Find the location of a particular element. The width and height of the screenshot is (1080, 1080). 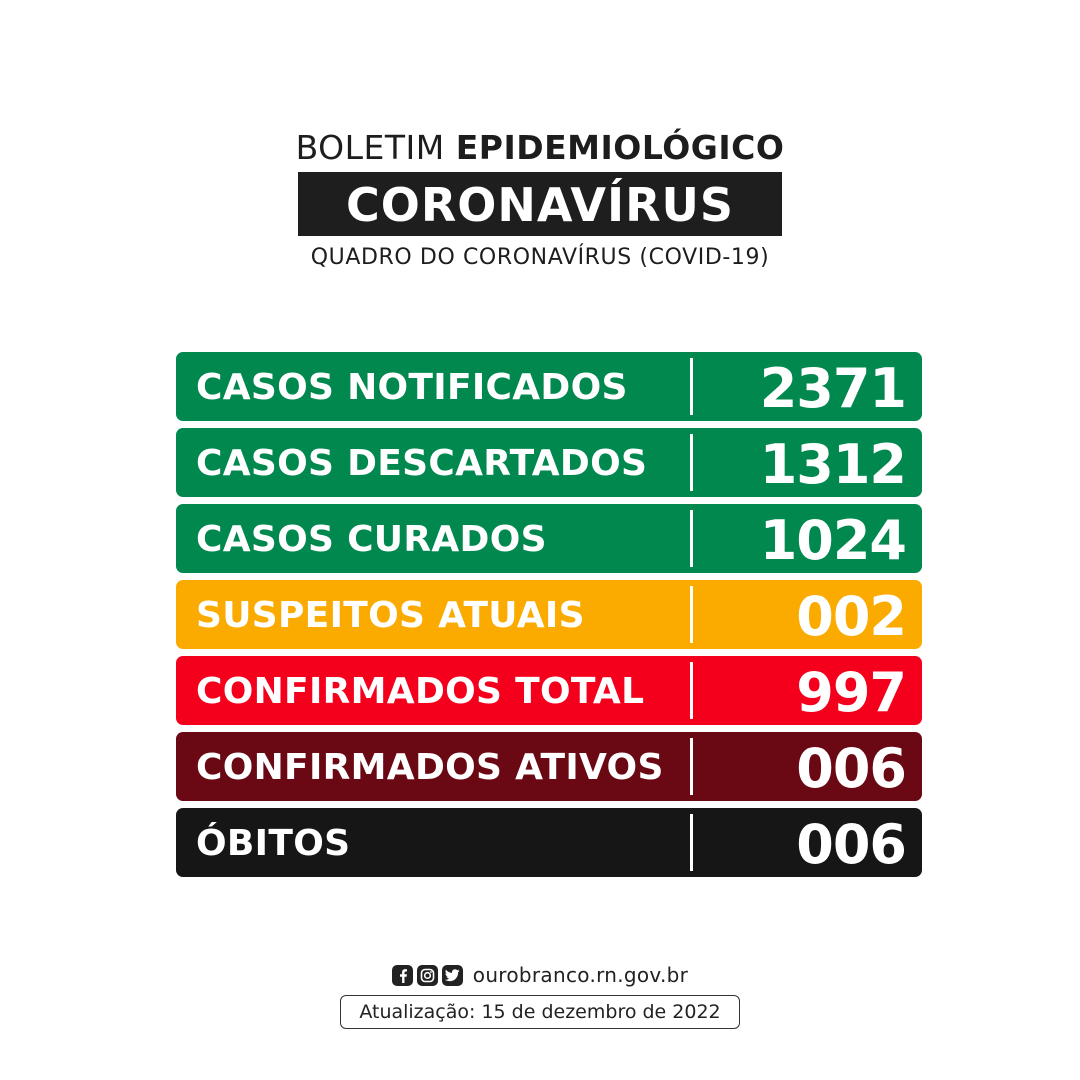

instagram-icon is located at coordinates (427, 975).